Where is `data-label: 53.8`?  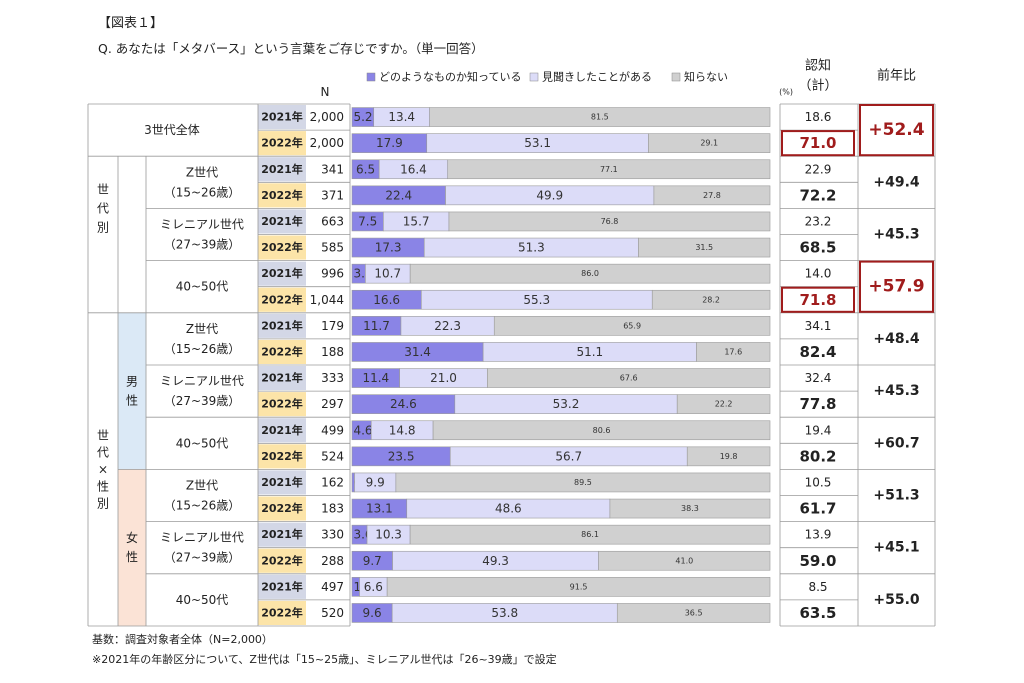 data-label: 53.8 is located at coordinates (504, 613).